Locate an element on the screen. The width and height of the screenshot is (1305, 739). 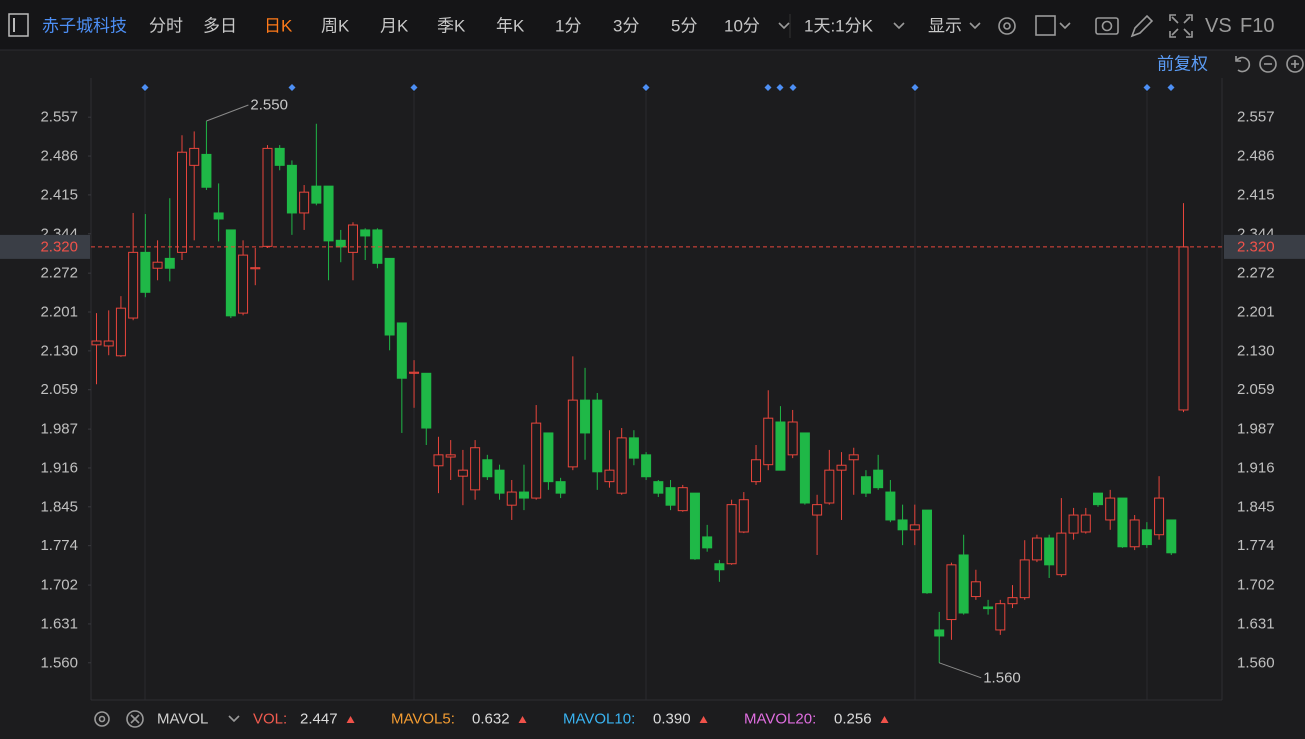
period-menu: 1天:1分K is located at coordinates (839, 26).